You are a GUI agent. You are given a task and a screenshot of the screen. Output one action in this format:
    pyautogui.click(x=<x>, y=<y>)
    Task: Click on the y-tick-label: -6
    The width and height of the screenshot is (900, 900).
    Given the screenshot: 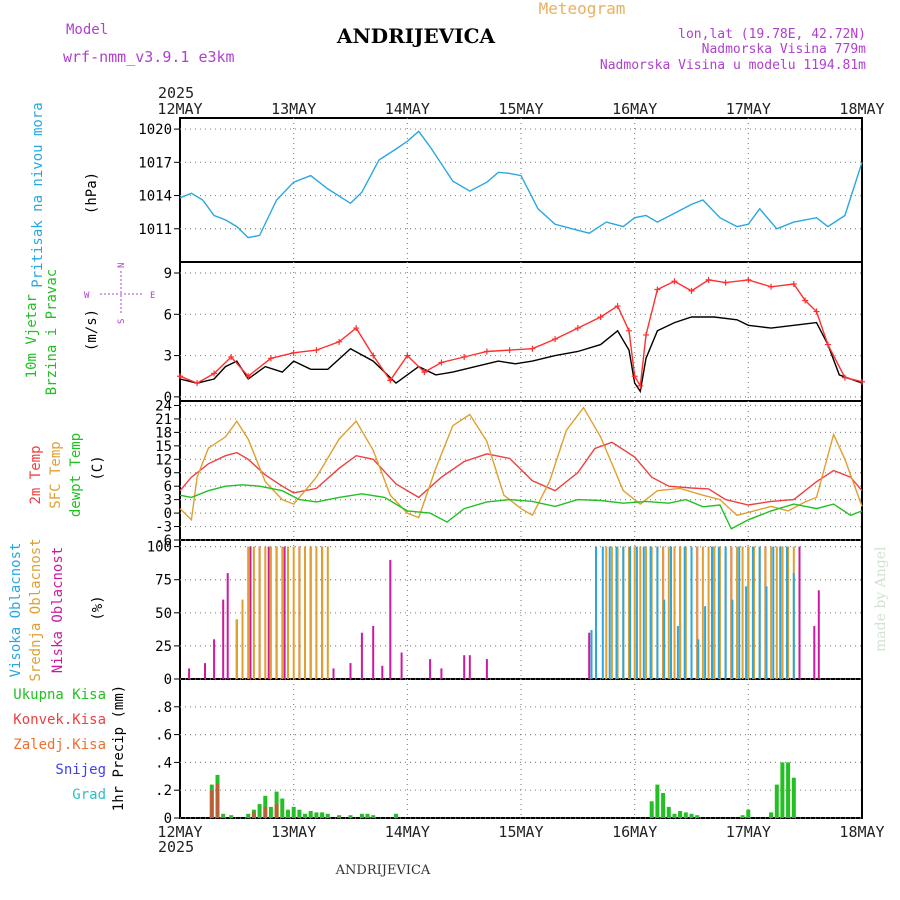 What is the action you would take?
    pyautogui.click(x=163, y=541)
    